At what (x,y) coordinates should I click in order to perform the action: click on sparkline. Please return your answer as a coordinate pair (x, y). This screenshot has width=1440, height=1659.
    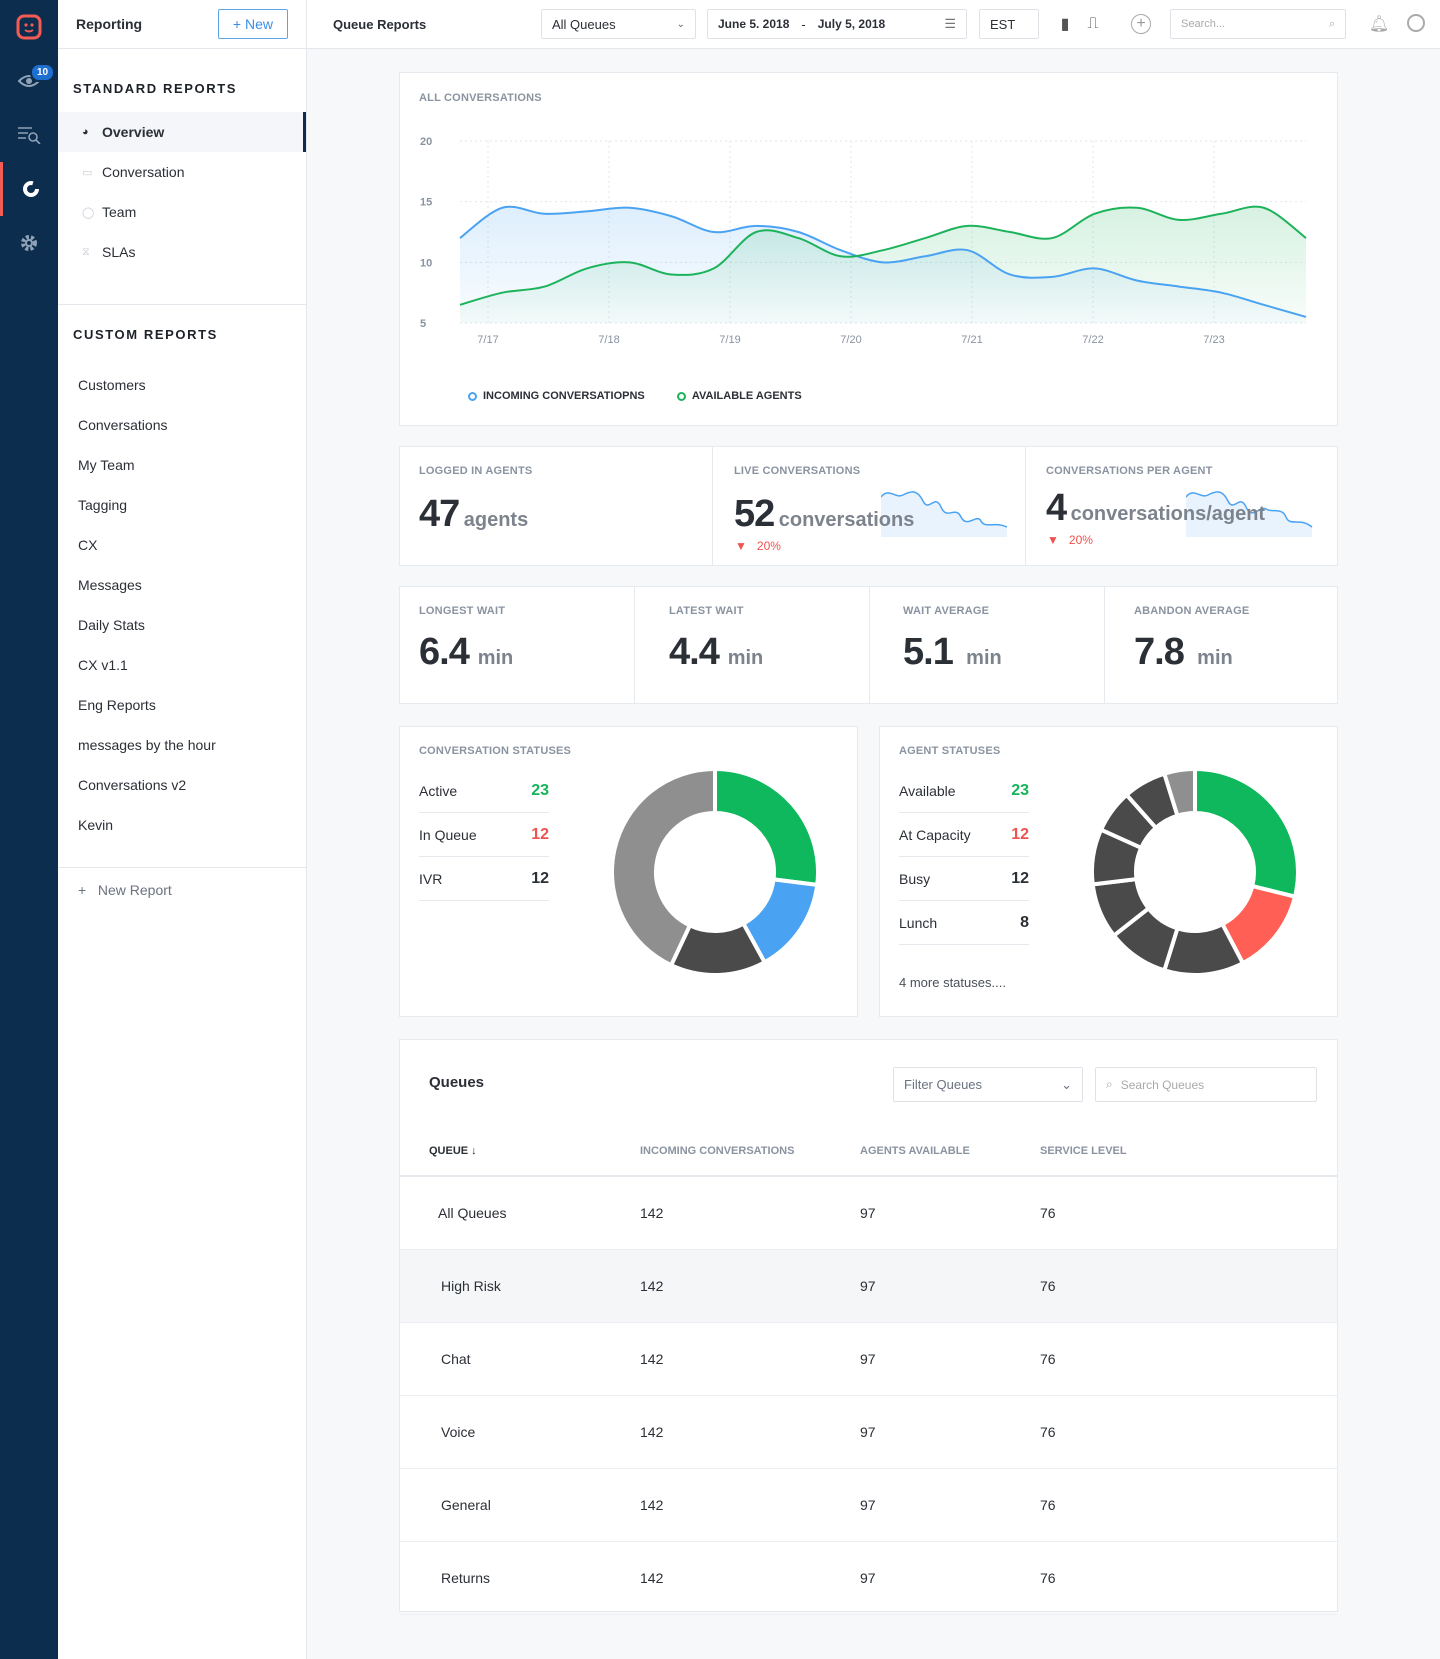
    Looking at the image, I should click on (1249, 514).